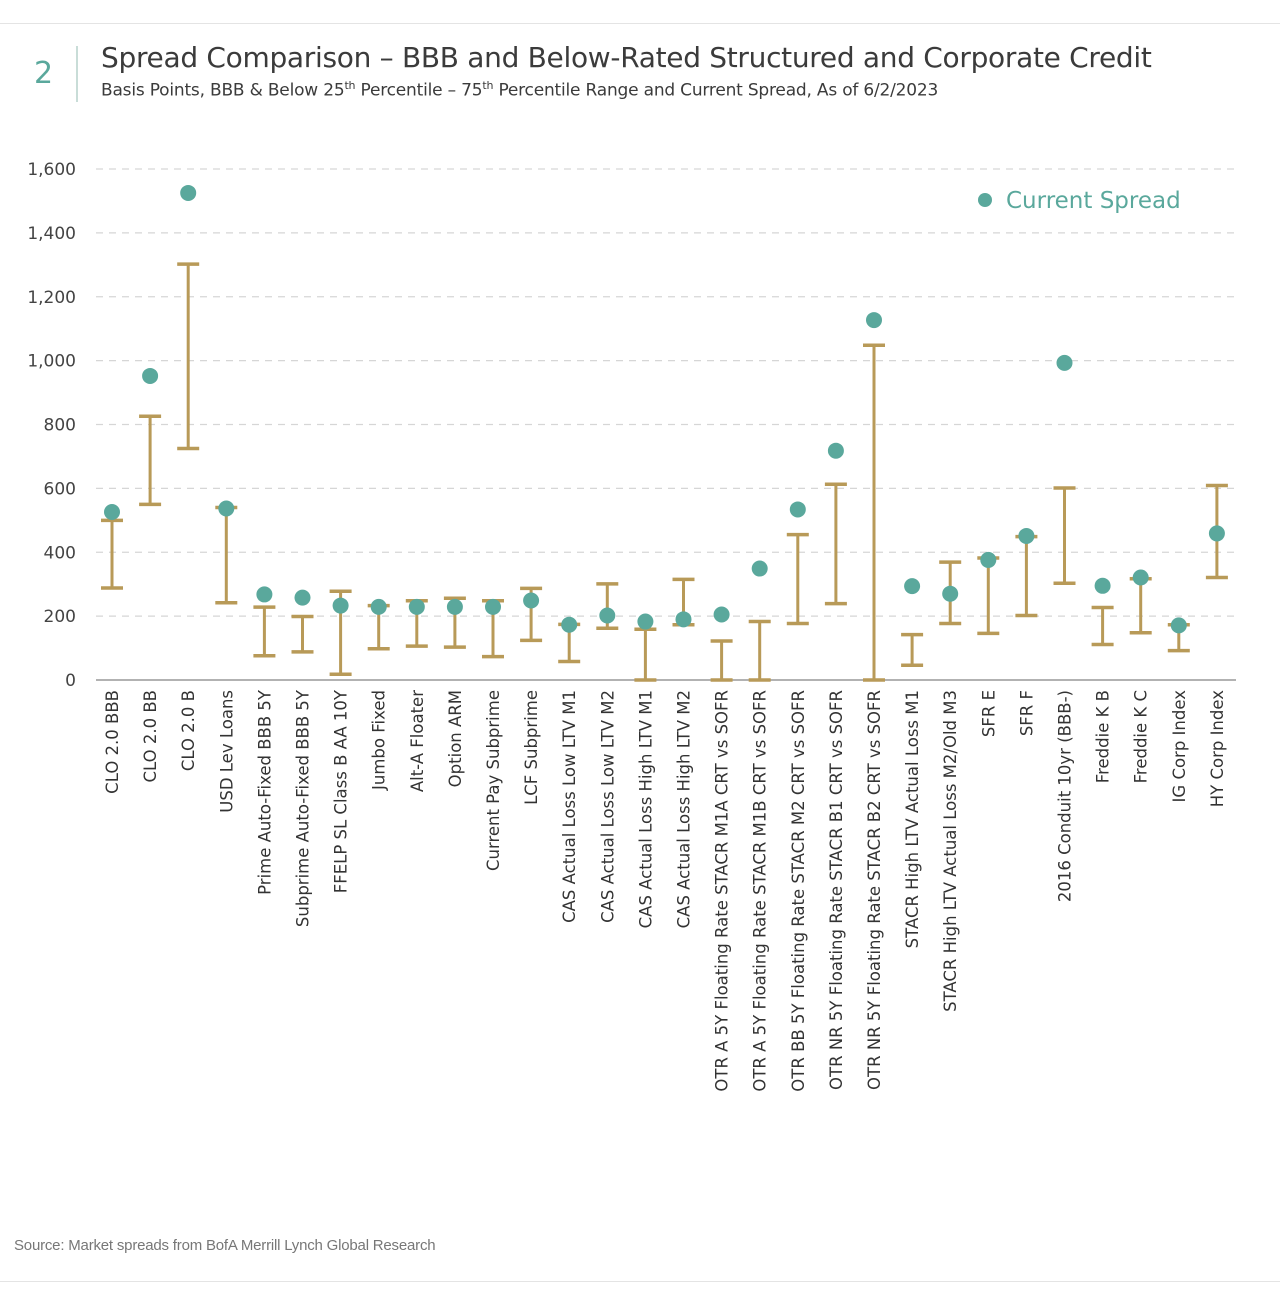 This screenshot has height=1304, width=1280. I want to click on x-tick-label: Jumbo Fixed, so click(379, 740).